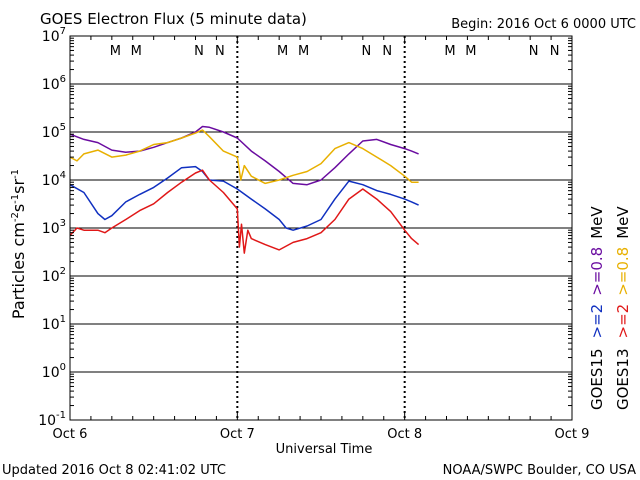  Describe the element at coordinates (237, 434) in the screenshot. I see `x-tick-label: Oct 7` at that location.